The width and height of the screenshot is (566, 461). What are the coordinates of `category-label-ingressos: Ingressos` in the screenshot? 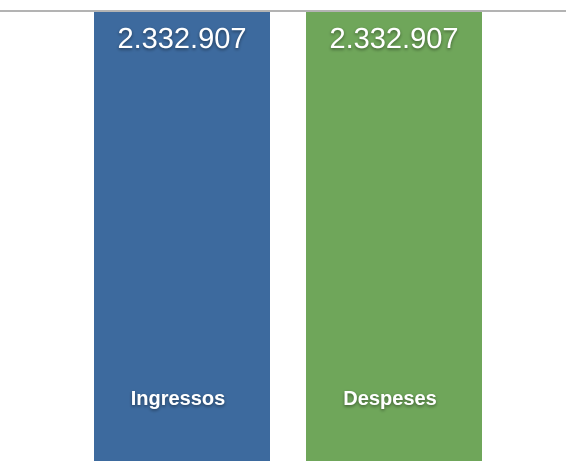 It's located at (178, 399).